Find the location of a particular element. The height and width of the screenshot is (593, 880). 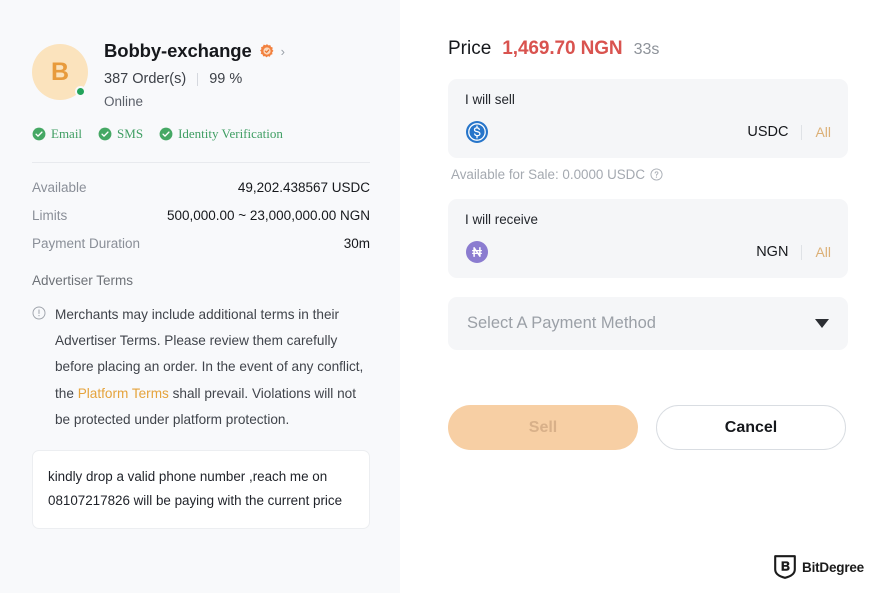

detail-row-limits: Limits 500,000.00 ~ 23,000,000.00 NGN is located at coordinates (201, 215).